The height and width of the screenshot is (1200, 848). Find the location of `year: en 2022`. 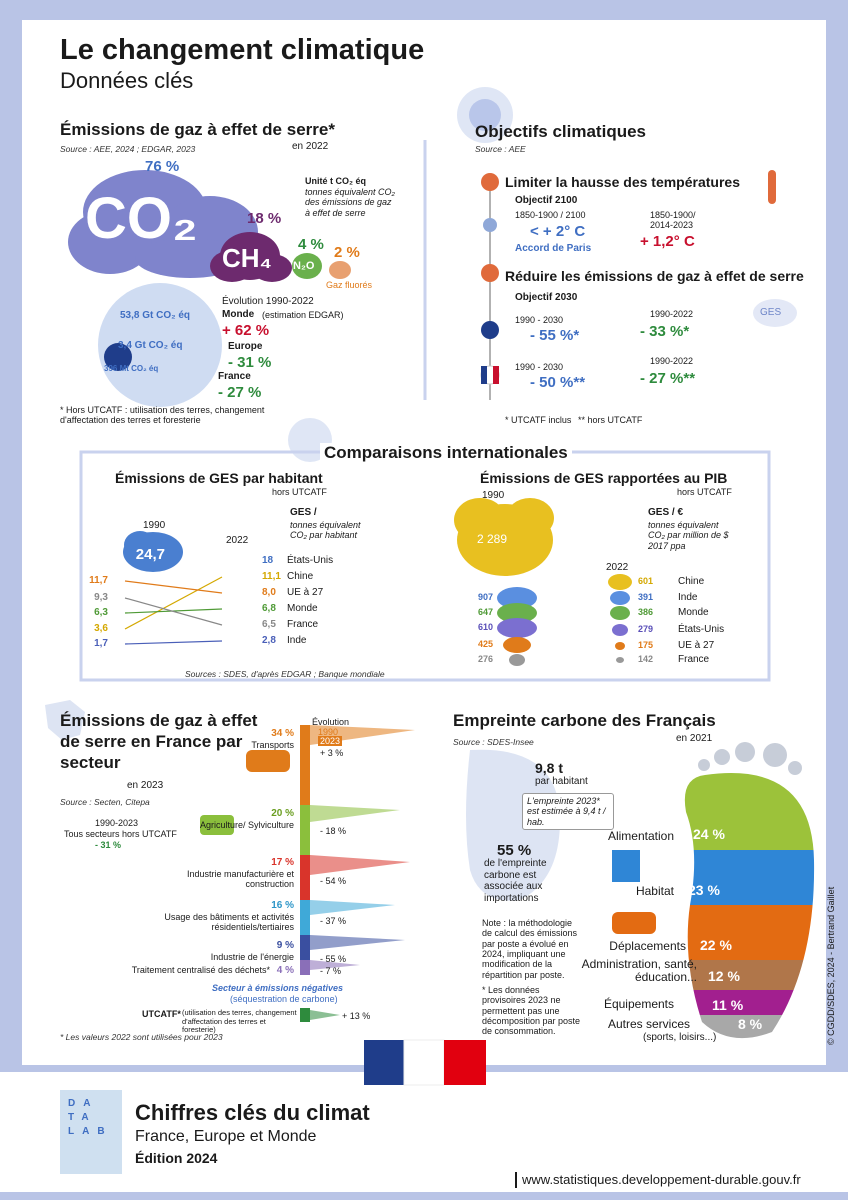

year: en 2022 is located at coordinates (310, 146).